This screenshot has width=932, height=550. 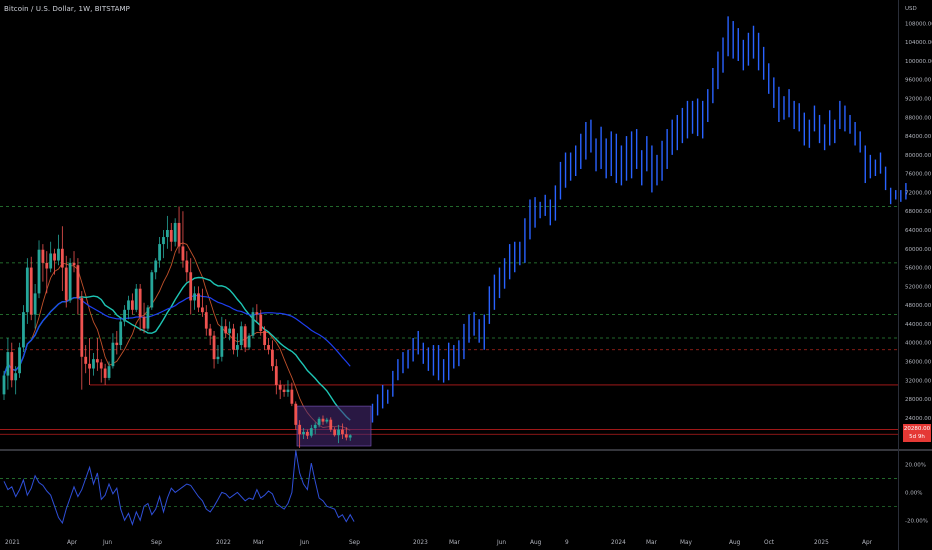 I want to click on time-tick-label: 2025, so click(x=821, y=543).